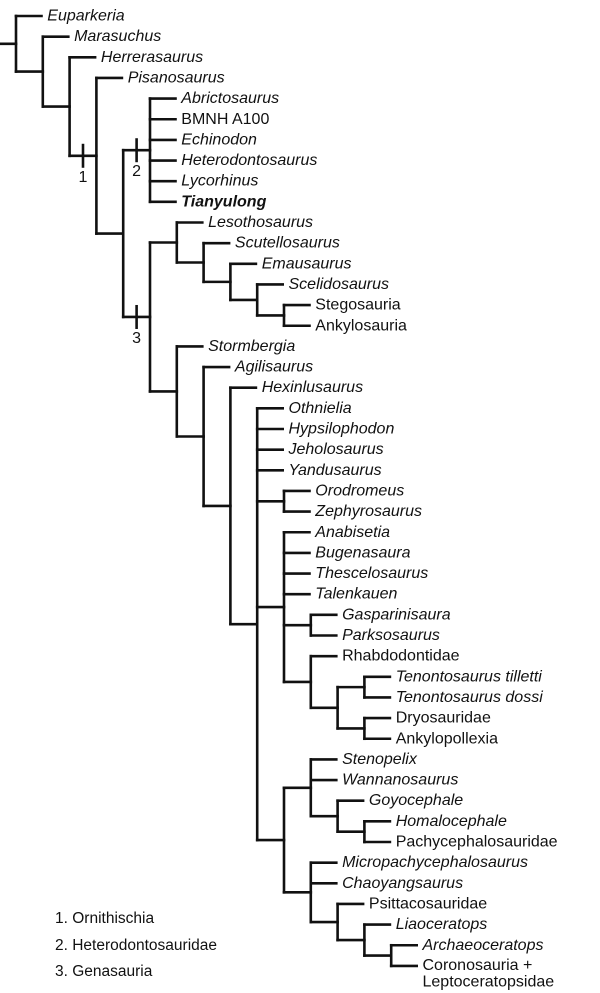 The width and height of the screenshot is (600, 993). I want to click on taxon-label: Scutellosaurus, so click(287, 243).